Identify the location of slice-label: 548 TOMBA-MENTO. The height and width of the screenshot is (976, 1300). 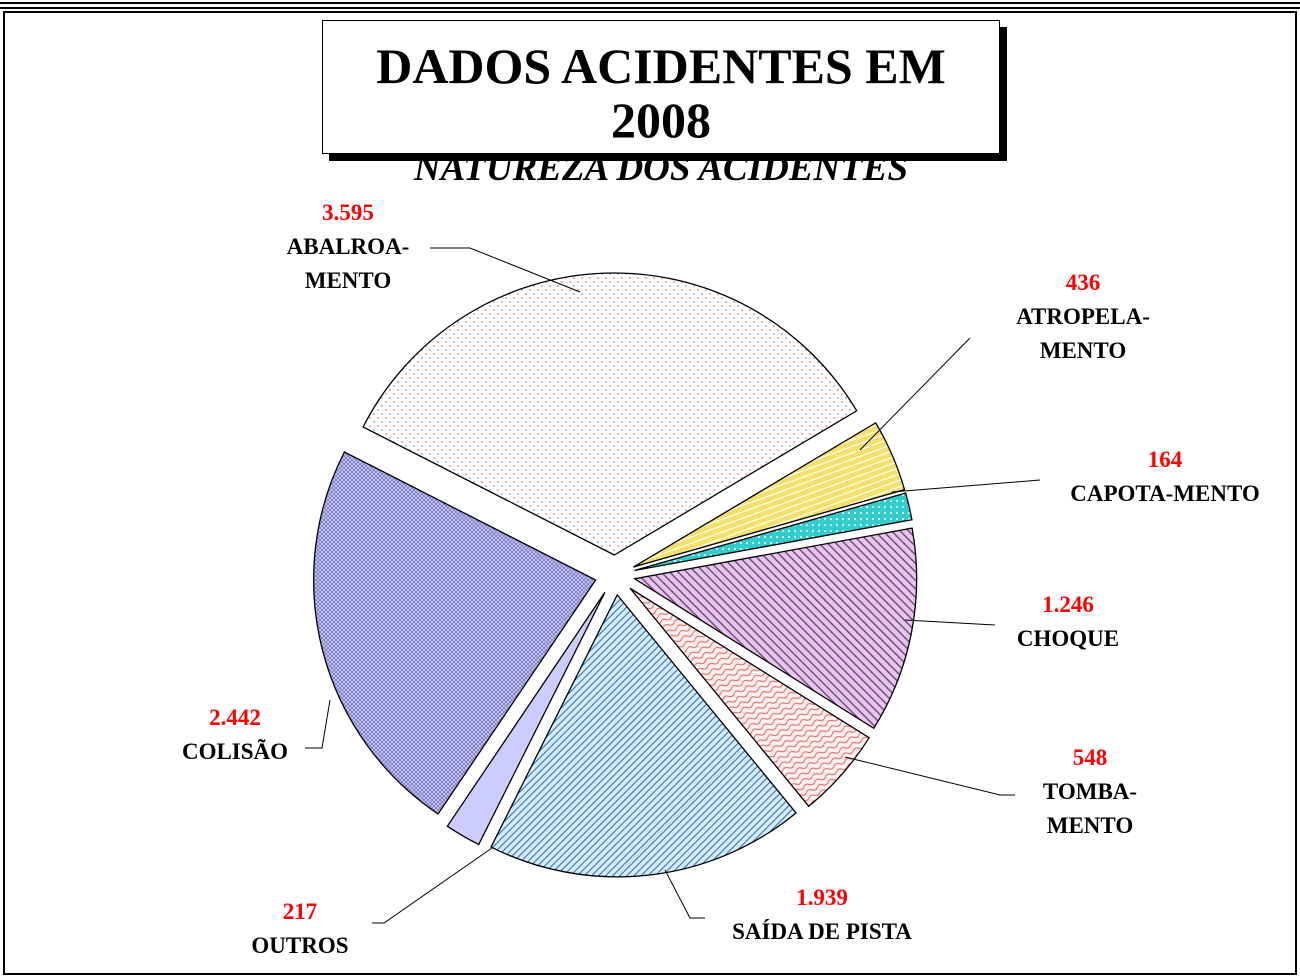
(1090, 792).